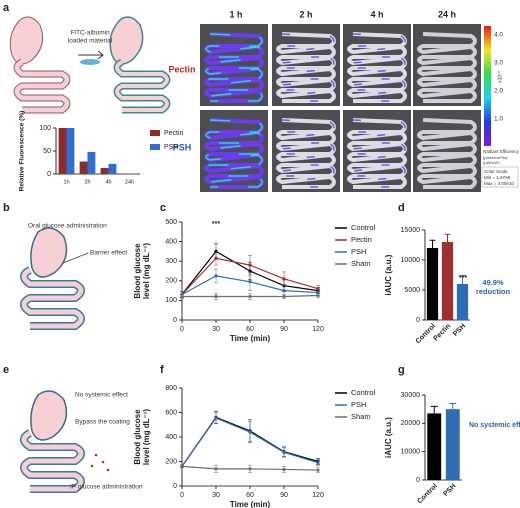 The width and height of the screenshot is (520, 508). I want to click on colorbar-label: 2.0, so click(498, 91).